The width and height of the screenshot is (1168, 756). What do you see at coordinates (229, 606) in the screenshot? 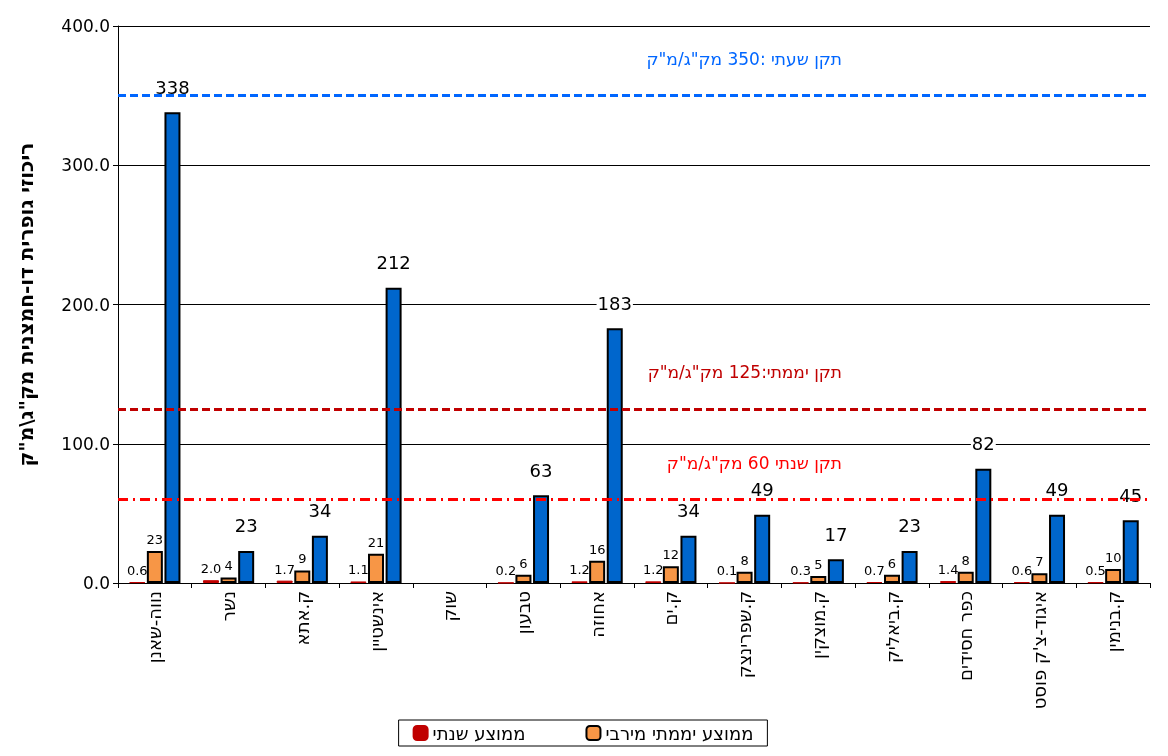
I see `x-tick-label: נשר` at bounding box center [229, 606].